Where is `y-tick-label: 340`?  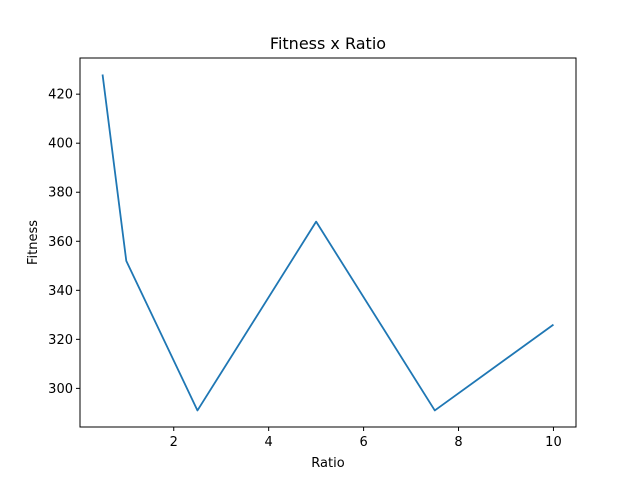
y-tick-label: 340 is located at coordinates (60, 291).